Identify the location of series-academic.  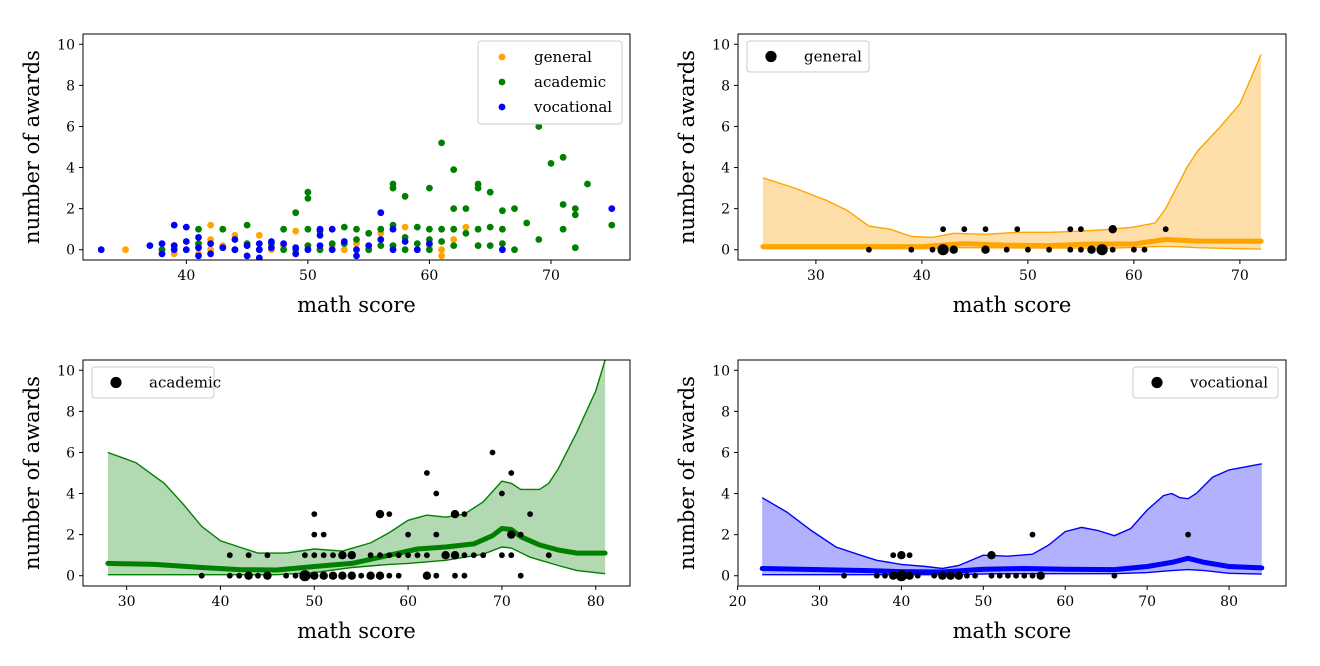
(387, 188).